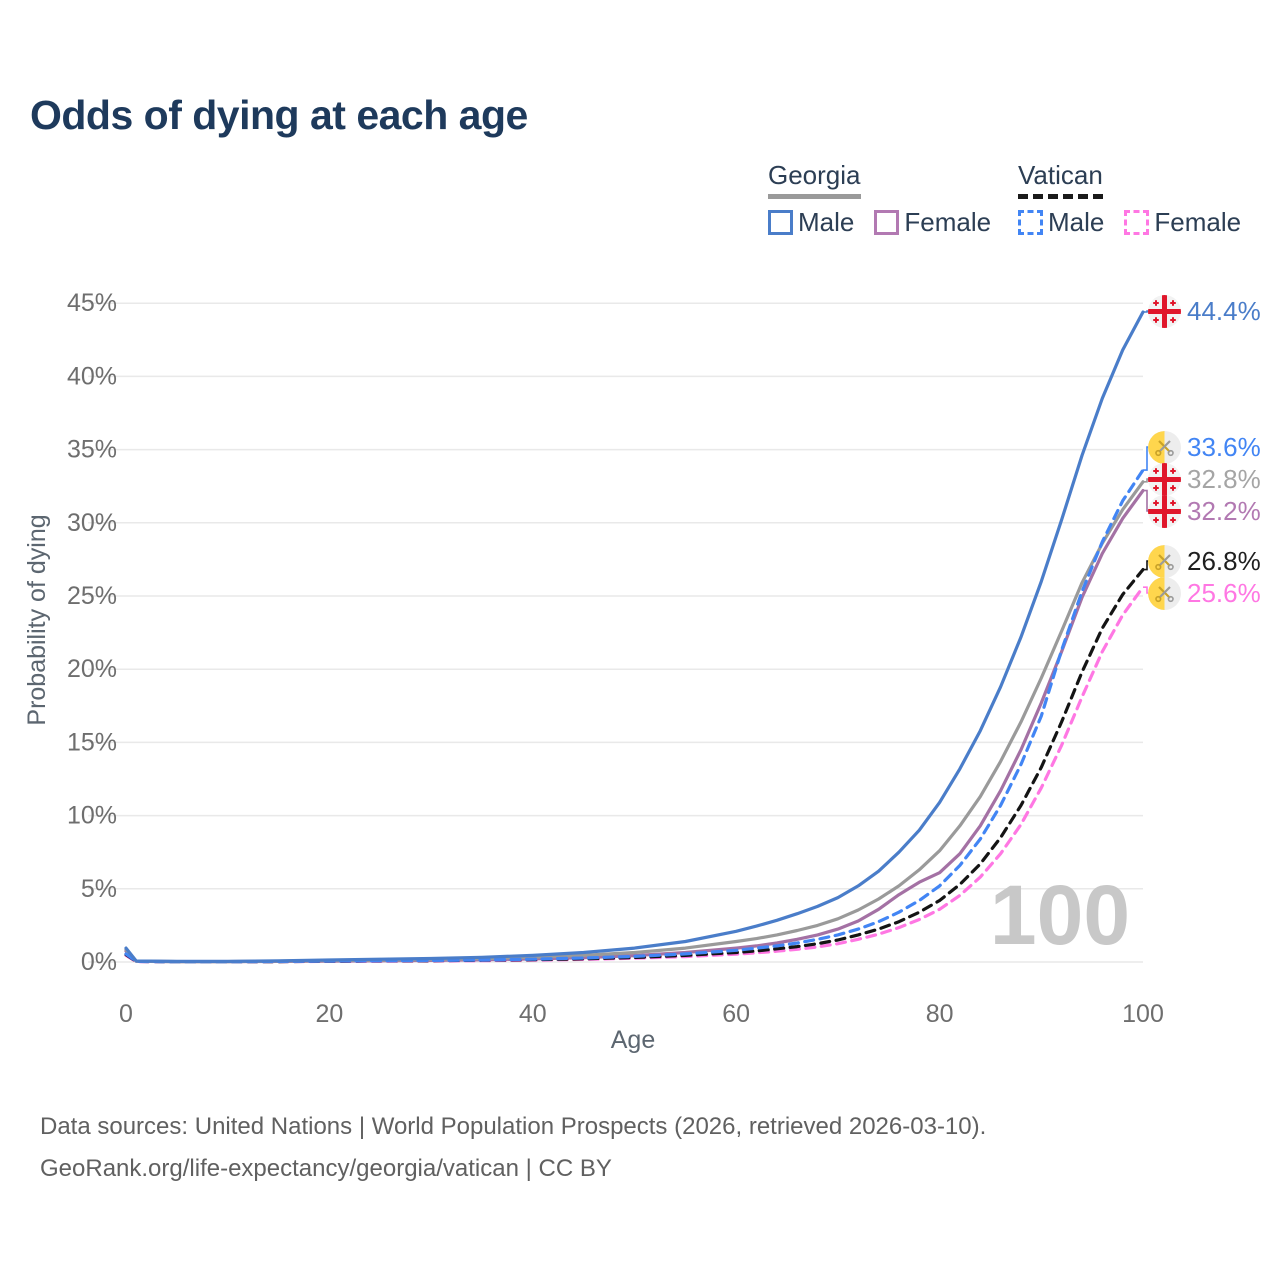 Image resolution: width=1280 pixels, height=1280 pixels. Describe the element at coordinates (780, 222) in the screenshot. I see `georgia-male-swatch-icon` at that location.